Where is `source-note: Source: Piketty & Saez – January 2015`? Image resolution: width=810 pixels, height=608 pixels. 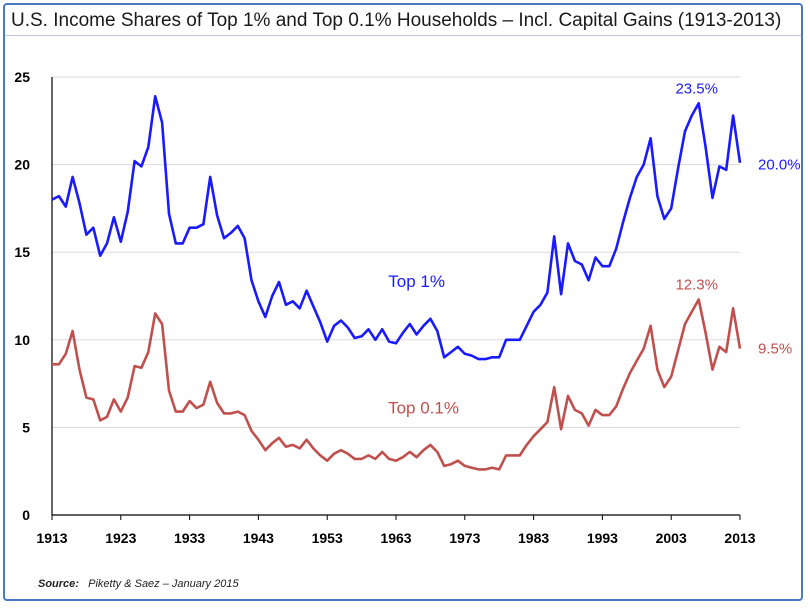
source-note: Source: Piketty & Saez – January 2015 is located at coordinates (138, 584).